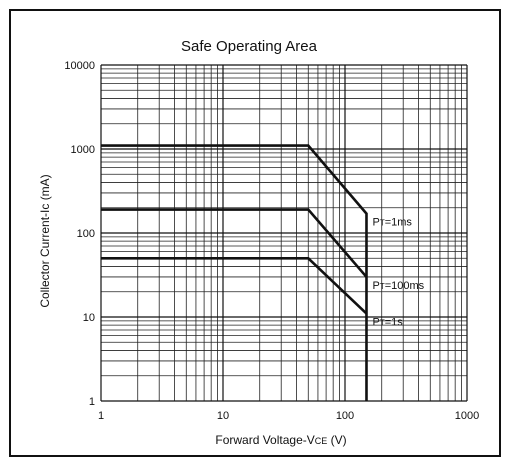 The height and width of the screenshot is (468, 512). I want to click on x-axis-label: Forward Voltage-VCE (V), so click(280, 440).